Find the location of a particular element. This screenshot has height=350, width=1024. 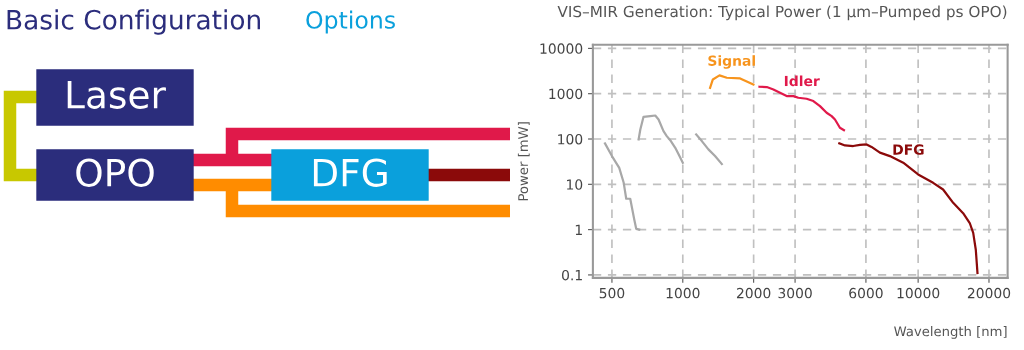

y-tick-label: 100 is located at coordinates (570, 139).